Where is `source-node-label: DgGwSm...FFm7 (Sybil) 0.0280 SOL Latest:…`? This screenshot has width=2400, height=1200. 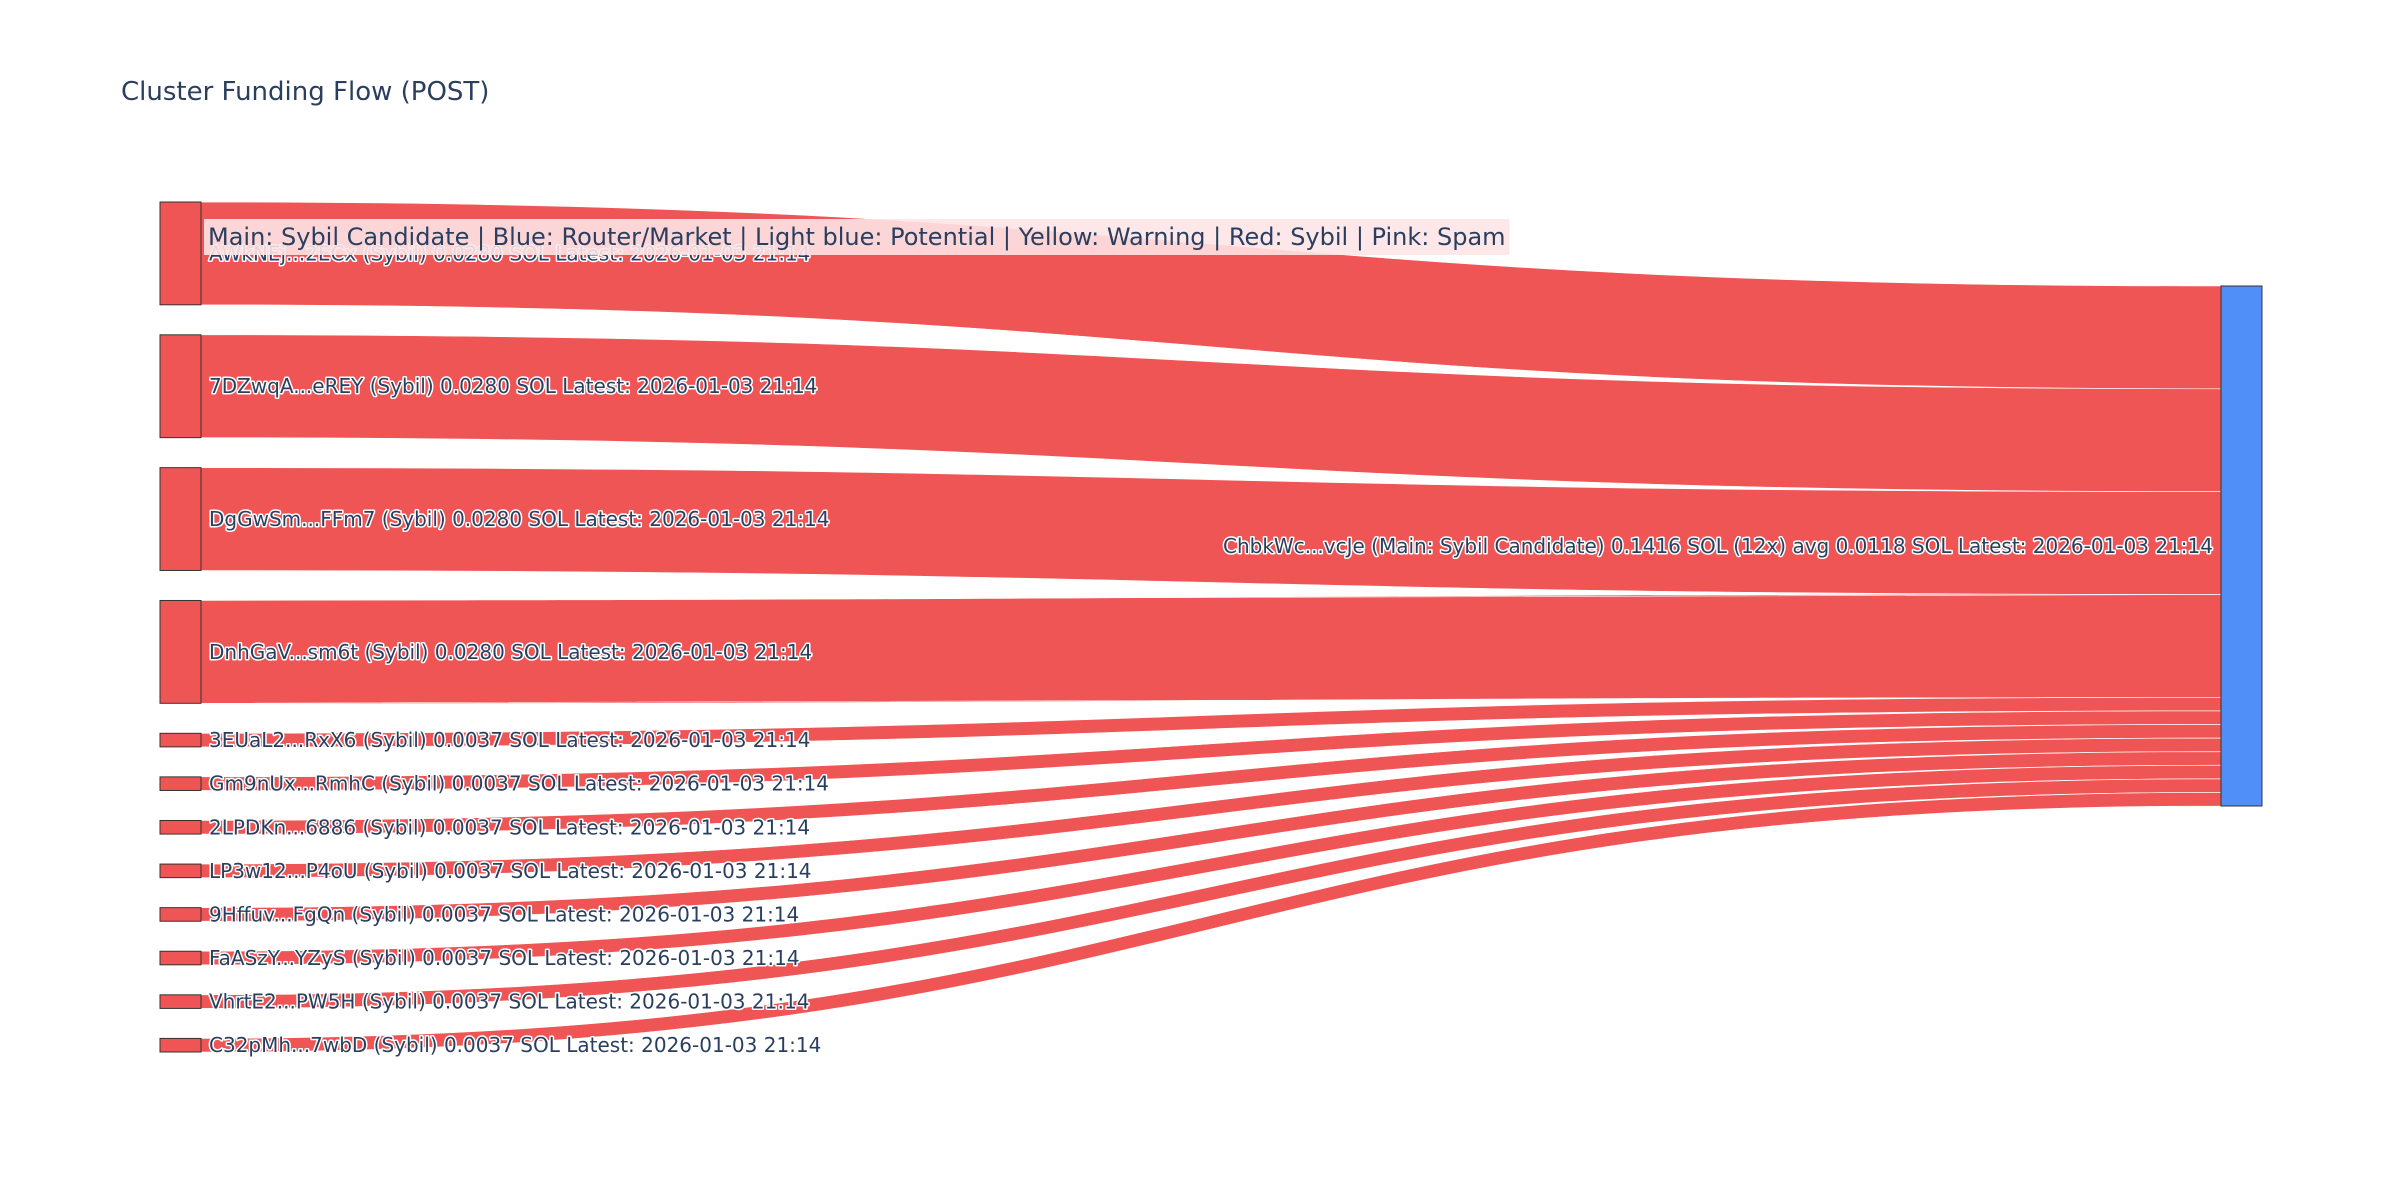 source-node-label: DgGwSm...FFm7 (Sybil) 0.0280 SOL Latest:… is located at coordinates (519, 519).